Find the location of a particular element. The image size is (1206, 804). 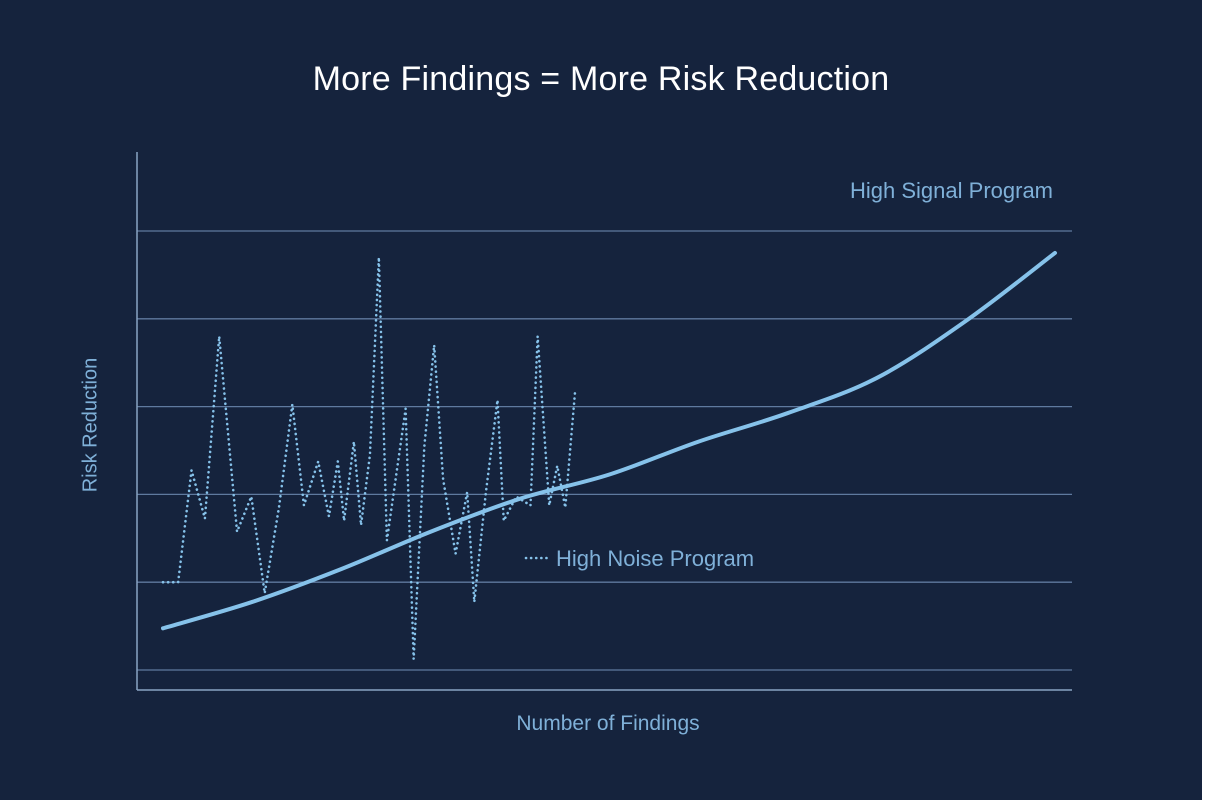

annotation-high-signal-program: High Signal Program is located at coordinates (951, 190).